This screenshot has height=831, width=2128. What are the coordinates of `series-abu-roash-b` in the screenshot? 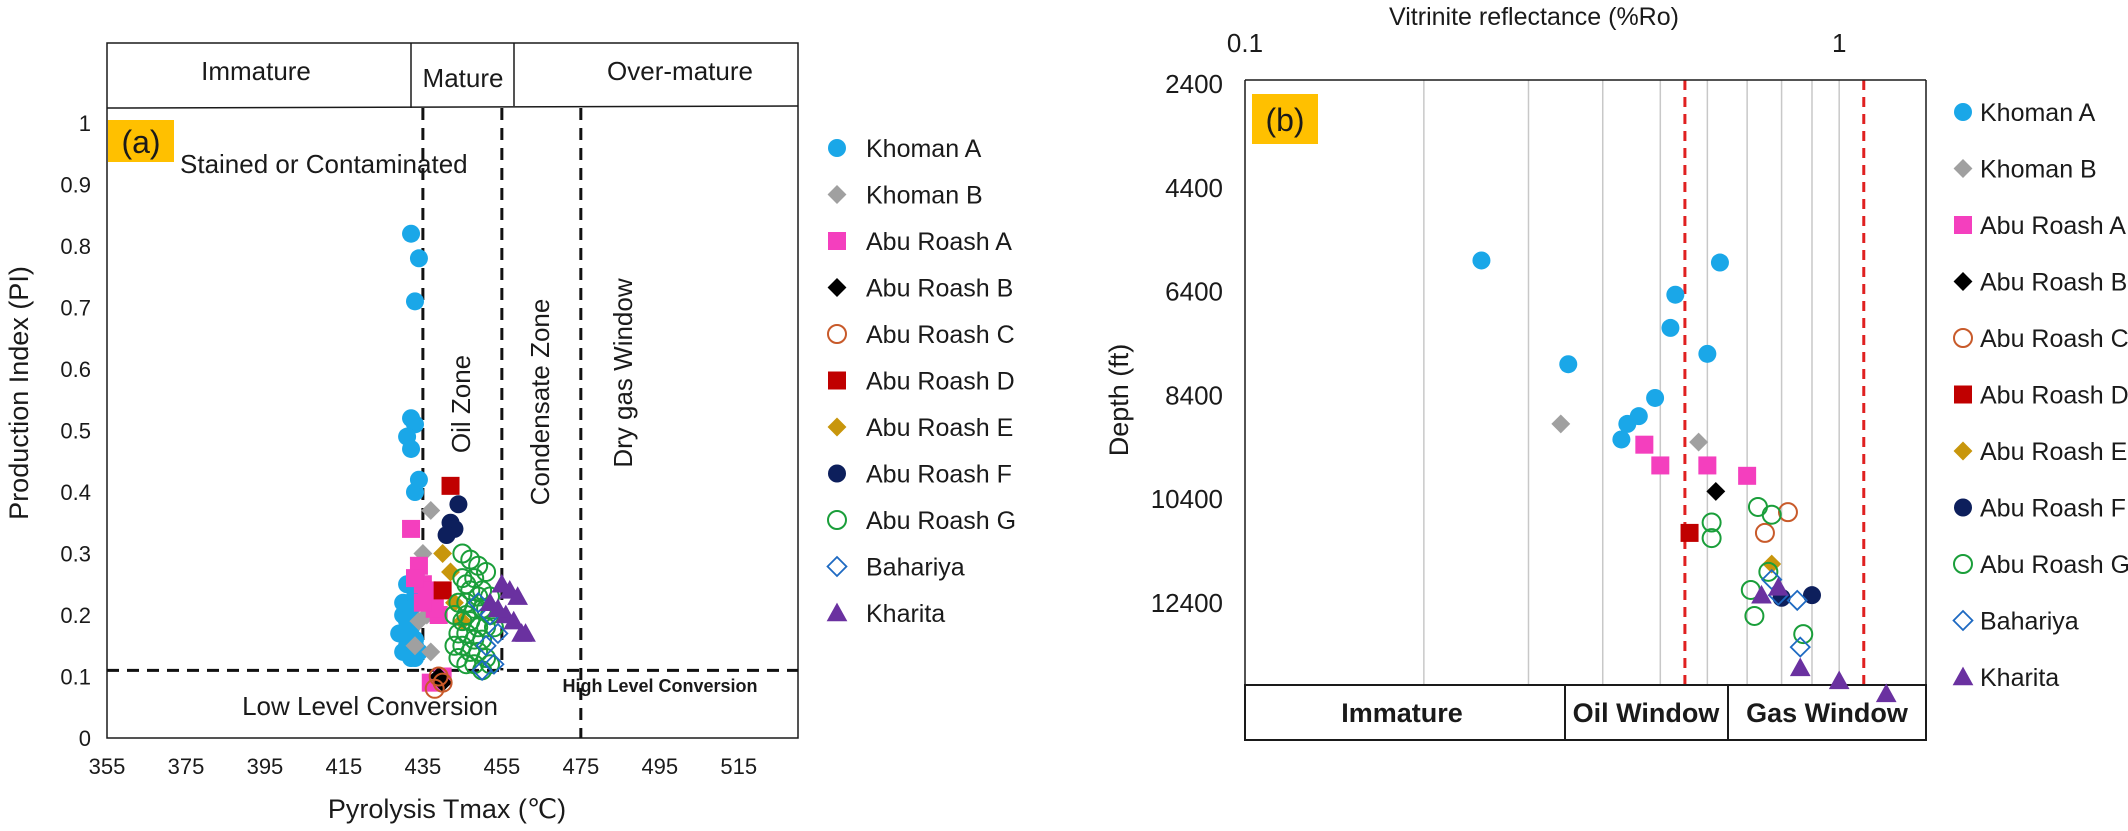 It's located at (1716, 491).